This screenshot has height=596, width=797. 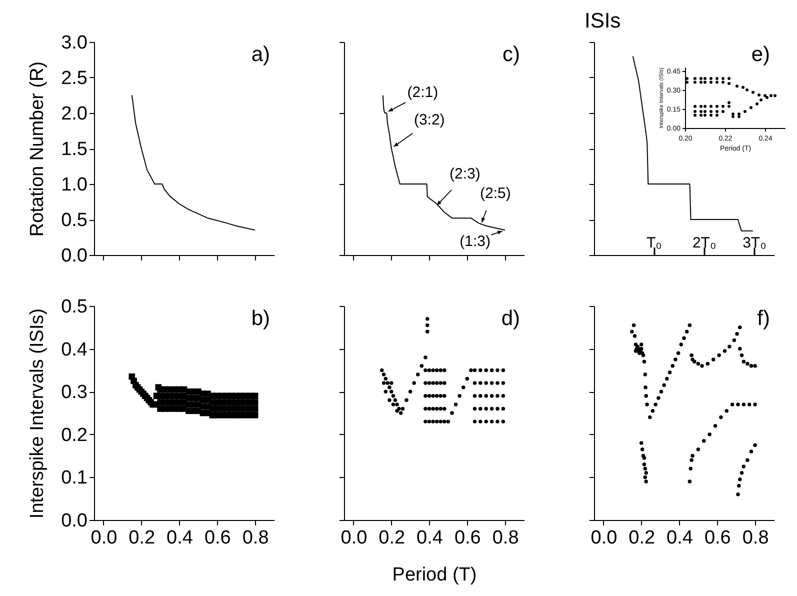 What do you see at coordinates (260, 54) in the screenshot?
I see `annotation: a)` at bounding box center [260, 54].